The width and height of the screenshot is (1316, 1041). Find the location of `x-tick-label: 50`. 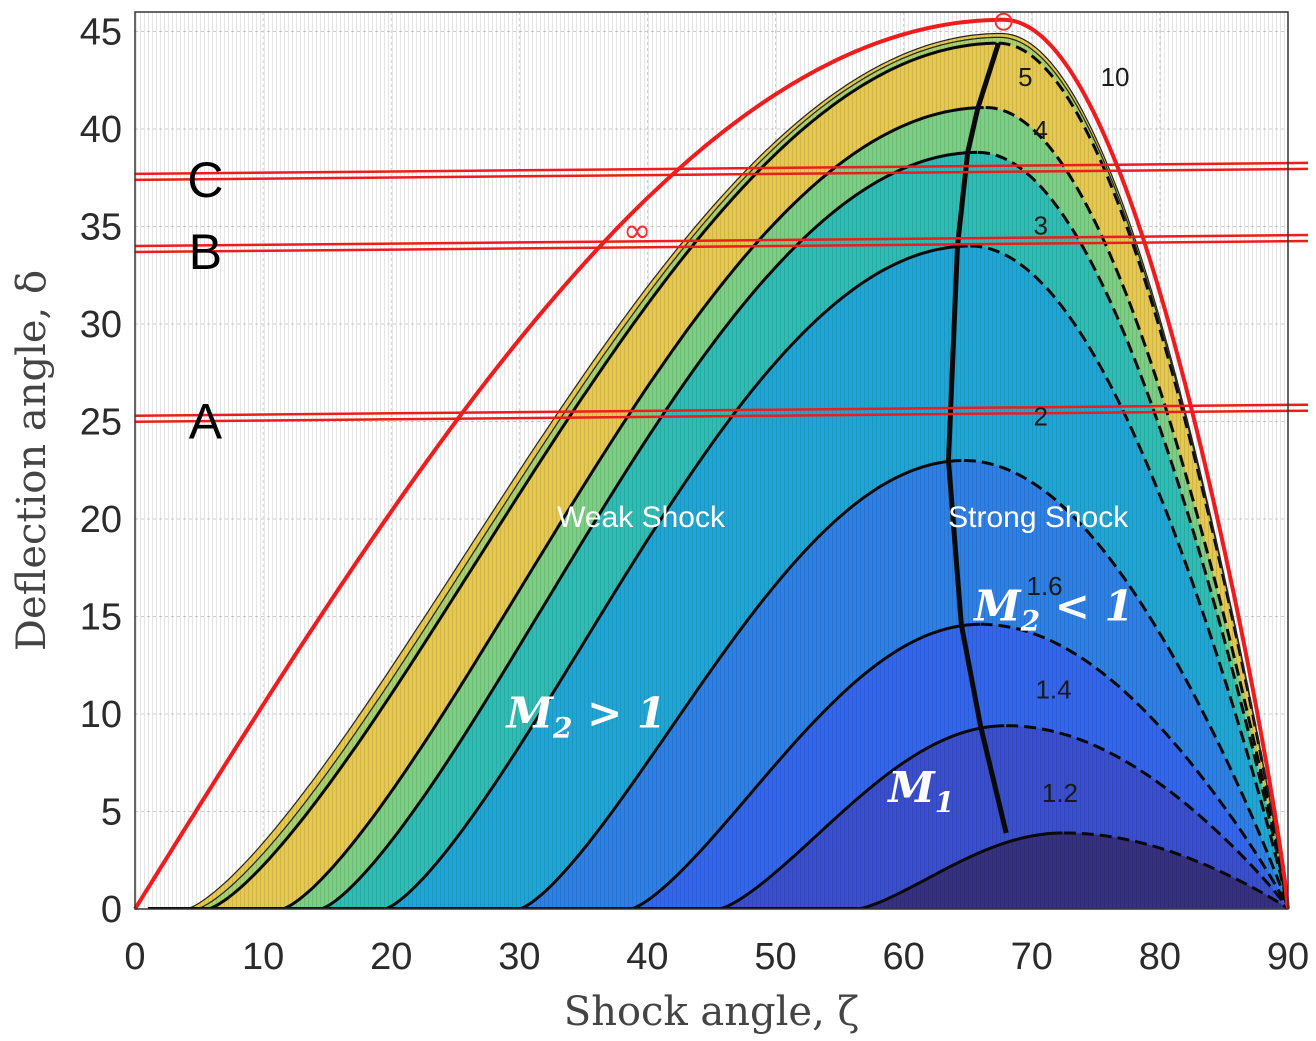

x-tick-label: 50 is located at coordinates (775, 957).